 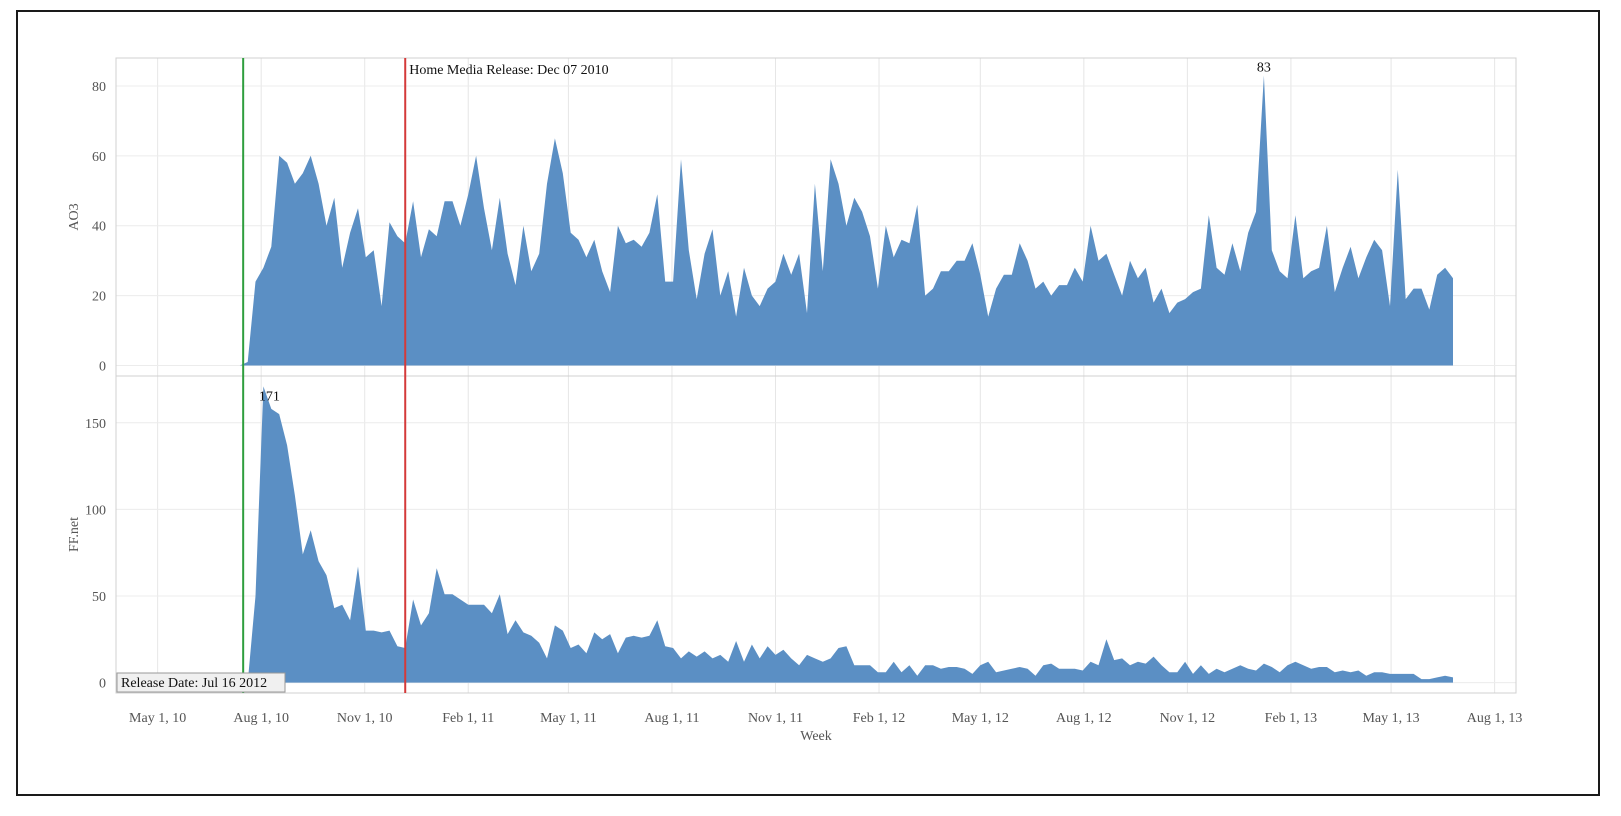 What do you see at coordinates (1084, 718) in the screenshot?
I see `x-tick-label: Aug 1, 12` at bounding box center [1084, 718].